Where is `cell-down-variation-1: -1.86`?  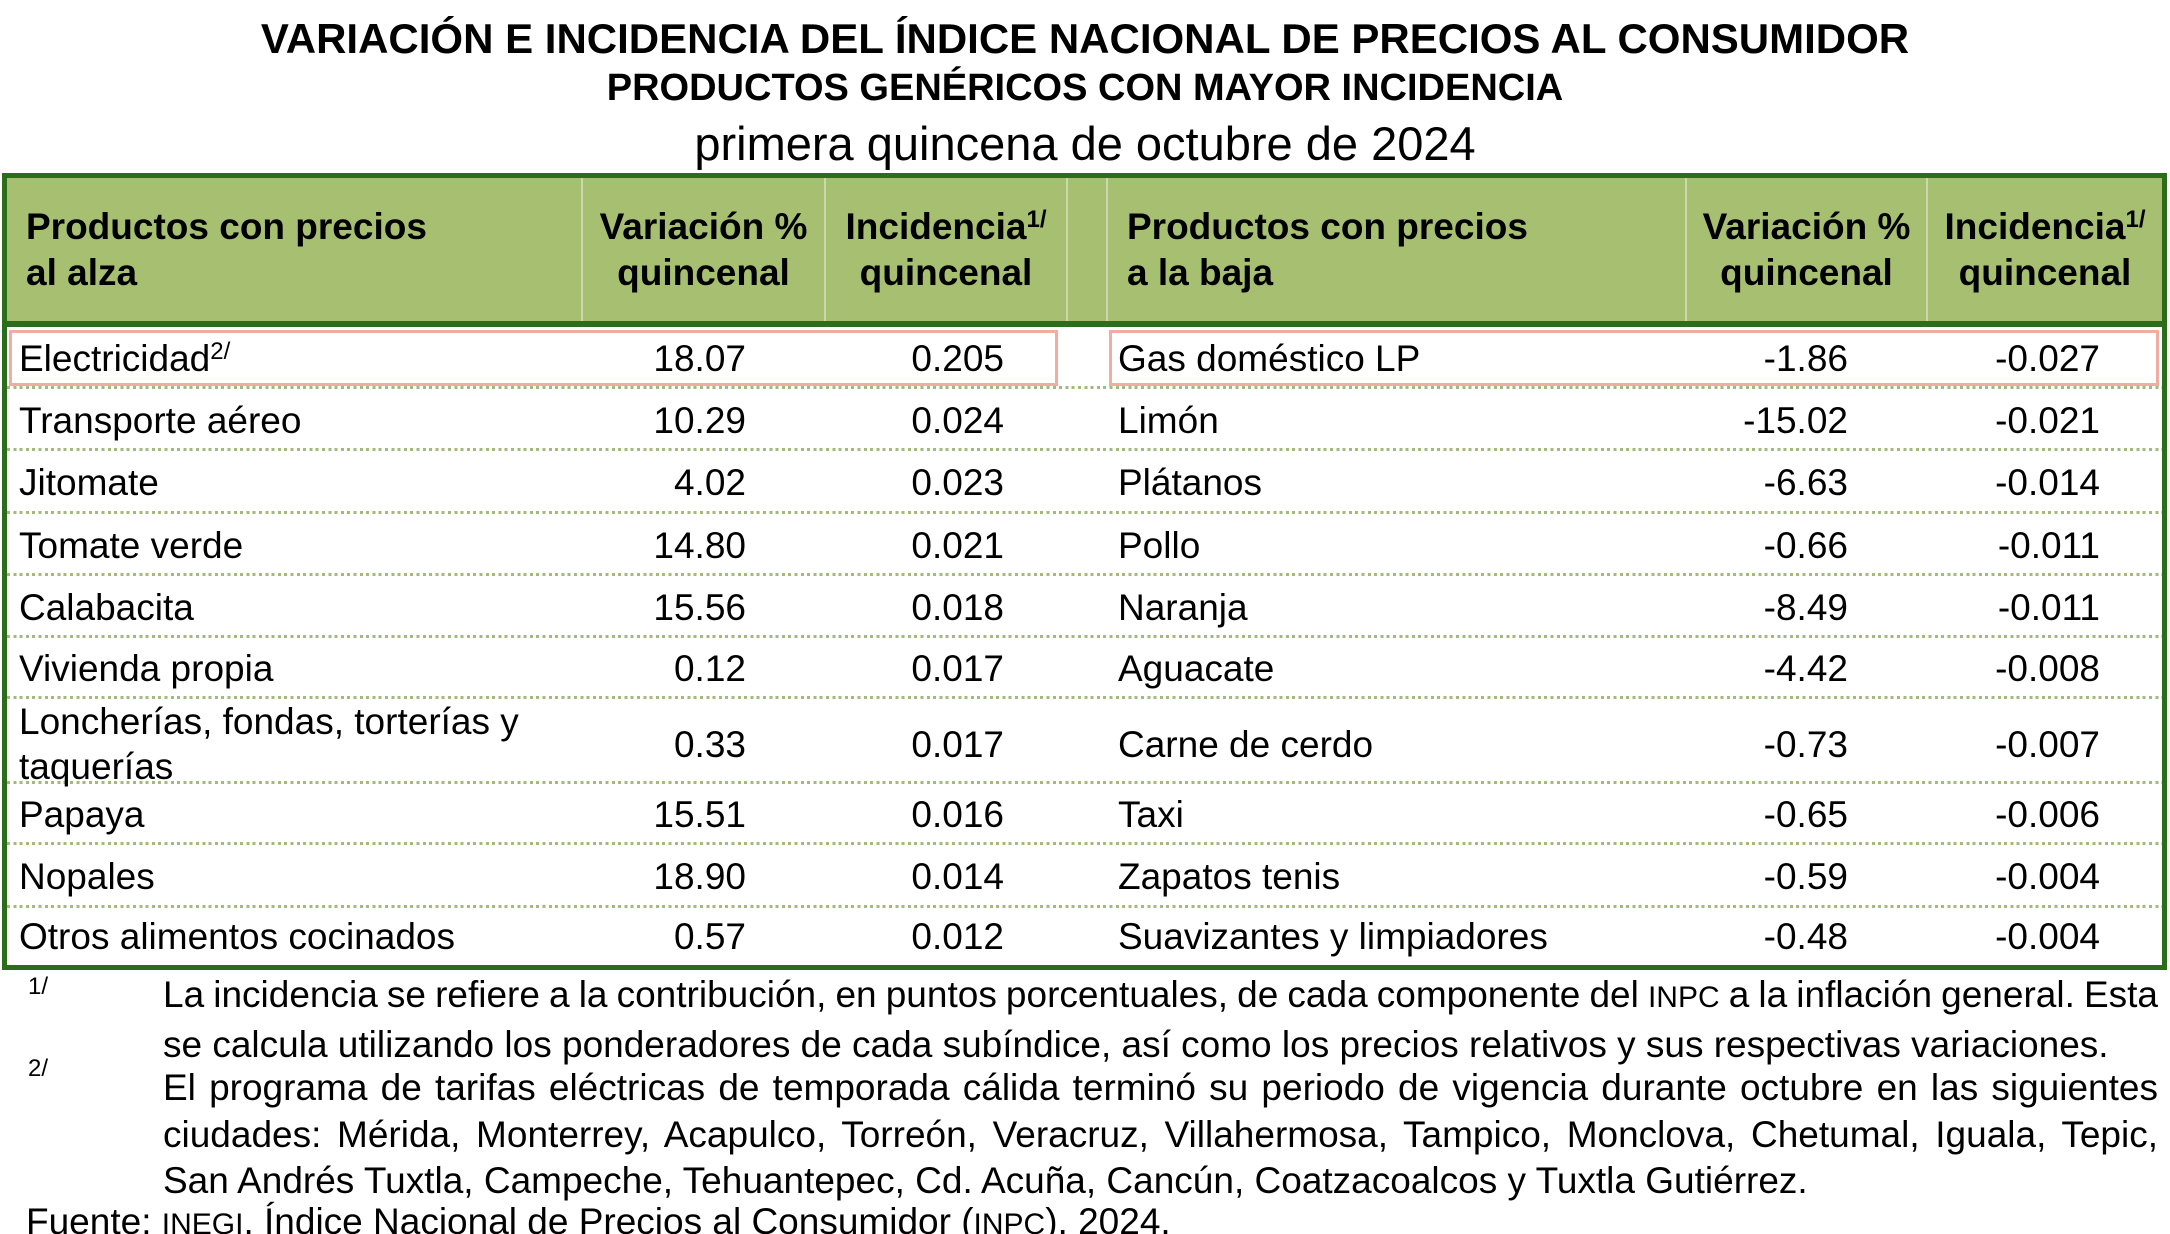
cell-down-variation-1: -1.86 is located at coordinates (1805, 358).